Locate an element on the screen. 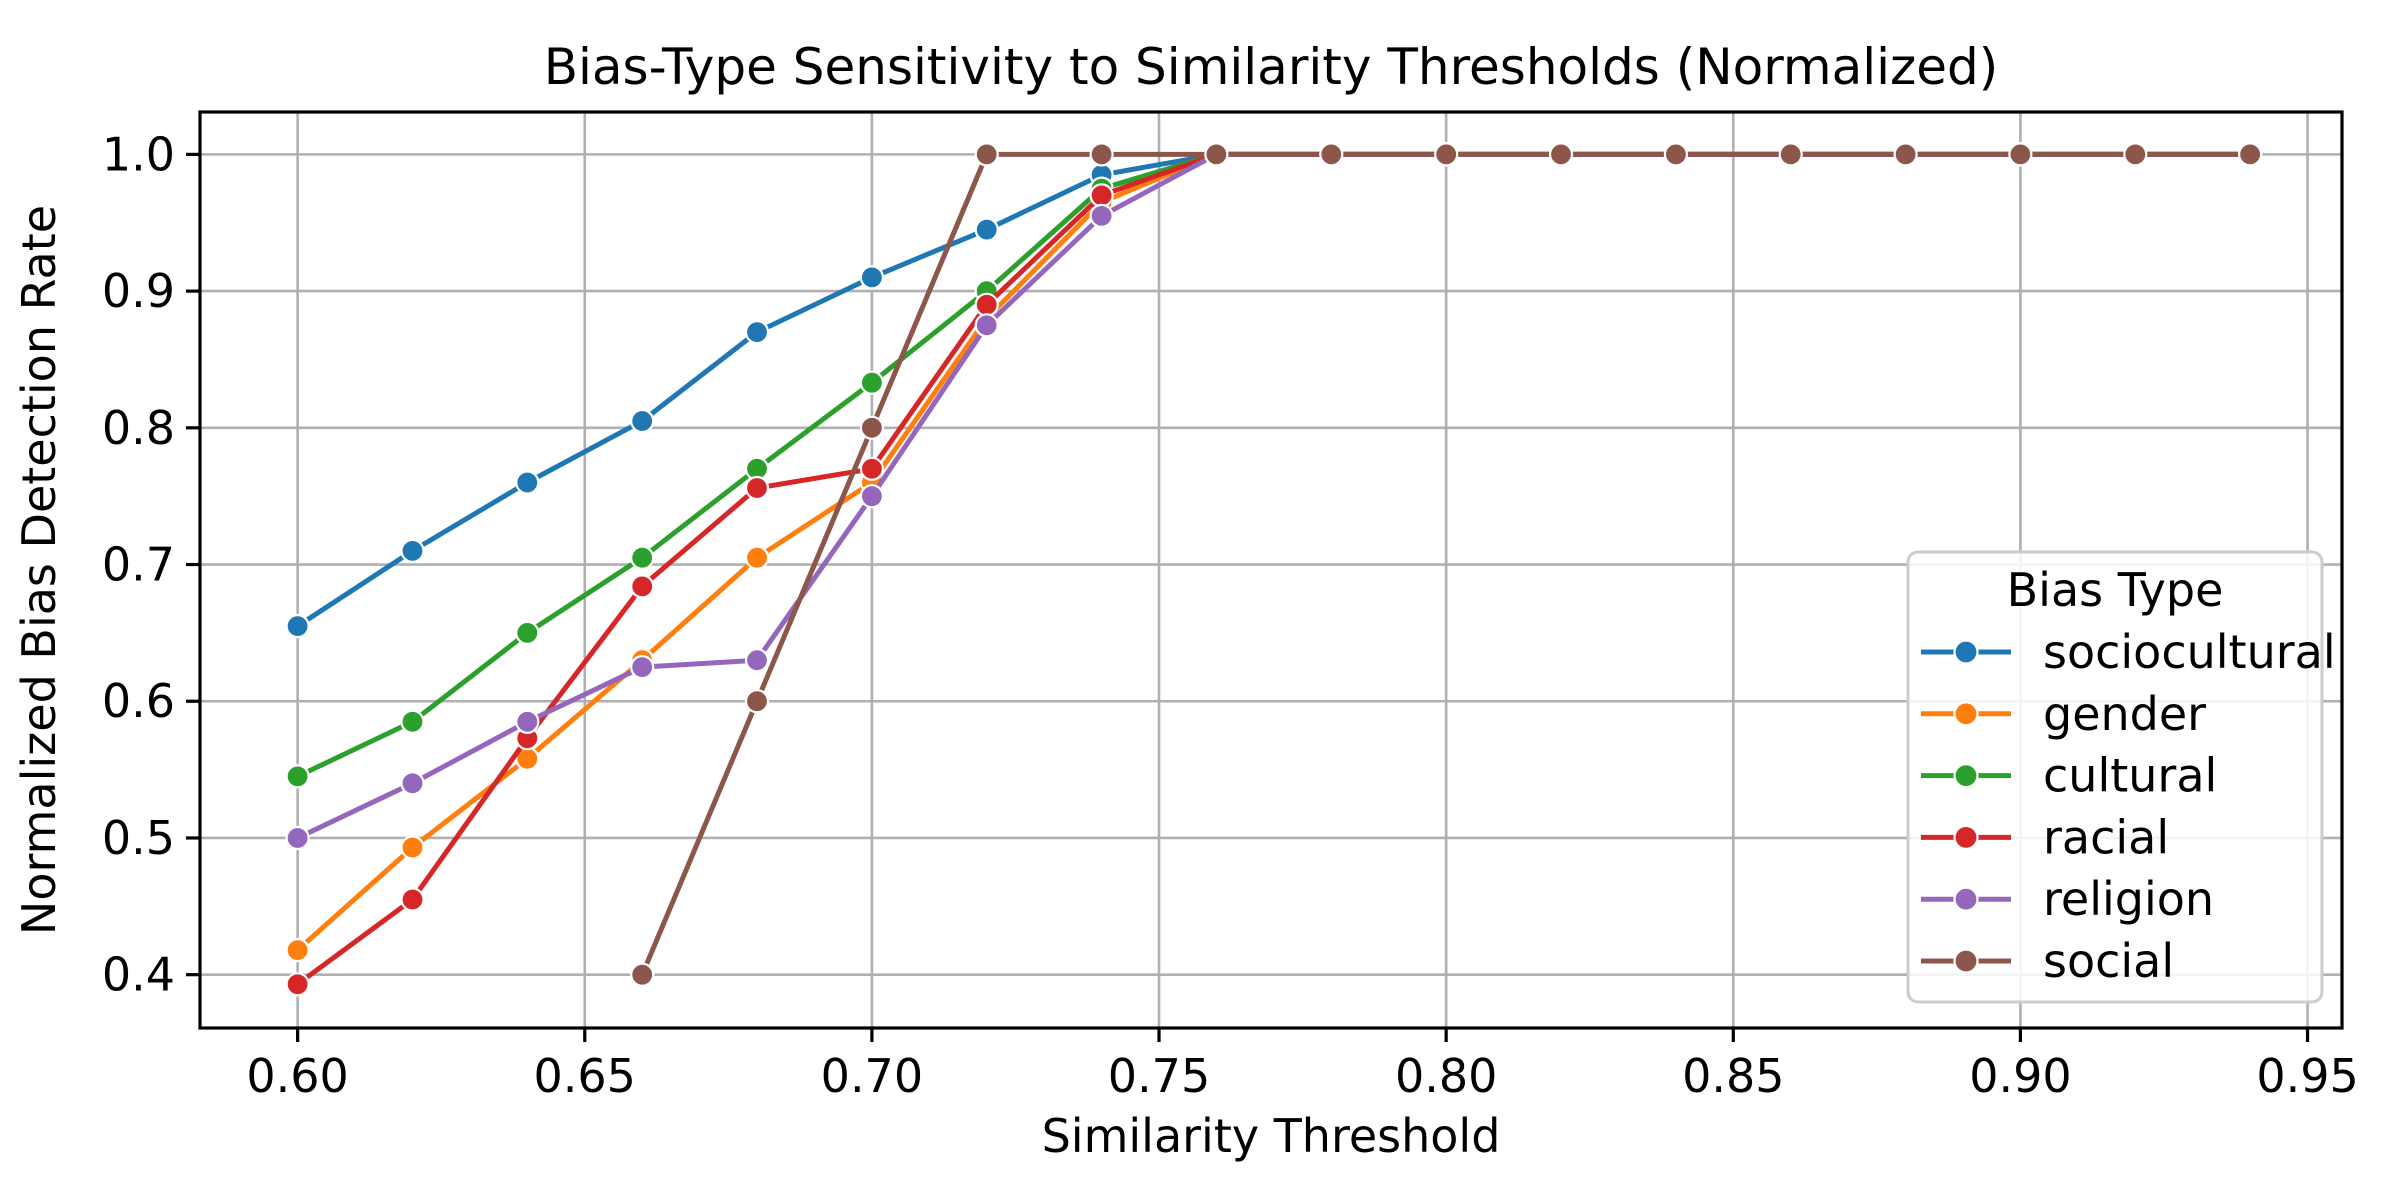 The width and height of the screenshot is (2400, 1204). legend-box is located at coordinates (2115, 777).